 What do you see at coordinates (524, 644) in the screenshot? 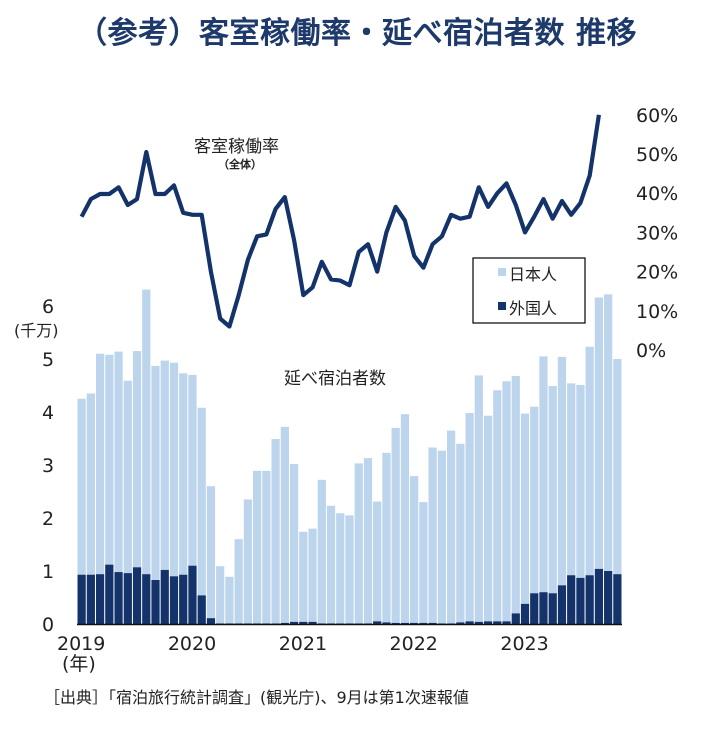
I see `x-tick-label: 2023` at bounding box center [524, 644].